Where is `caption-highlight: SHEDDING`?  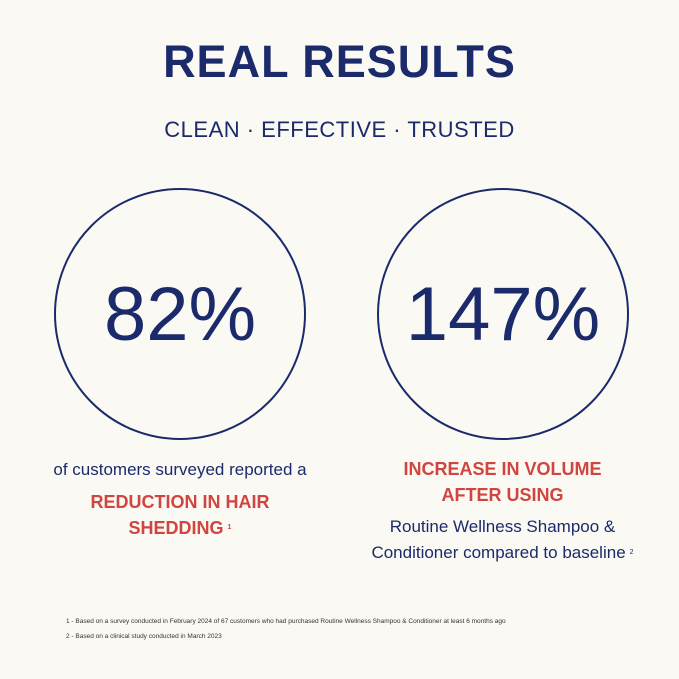 caption-highlight: SHEDDING is located at coordinates (176, 528).